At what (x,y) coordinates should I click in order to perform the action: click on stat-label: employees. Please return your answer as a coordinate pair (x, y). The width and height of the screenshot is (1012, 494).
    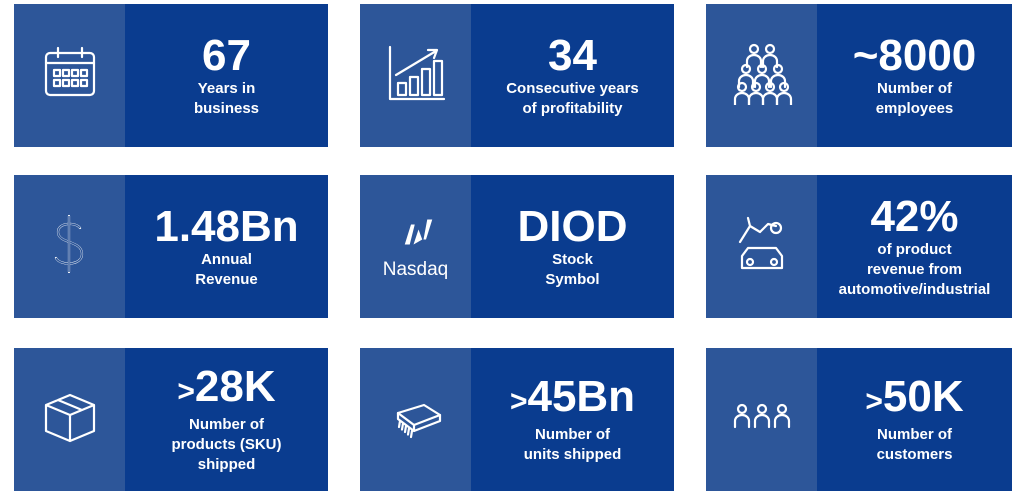
    Looking at the image, I should click on (914, 108).